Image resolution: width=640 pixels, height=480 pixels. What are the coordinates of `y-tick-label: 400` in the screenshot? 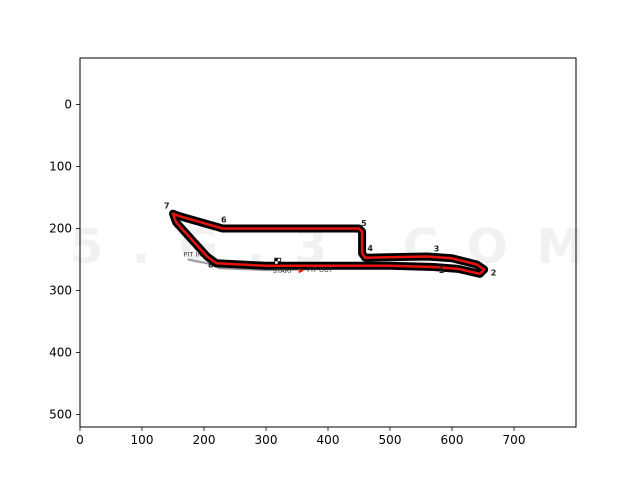 It's located at (60, 353).